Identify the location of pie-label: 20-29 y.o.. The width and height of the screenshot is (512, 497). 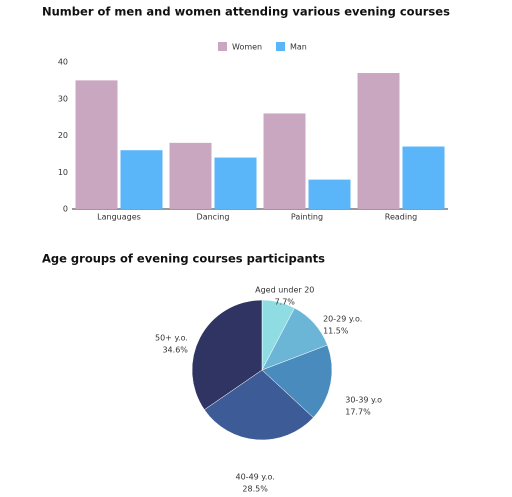
(342, 318).